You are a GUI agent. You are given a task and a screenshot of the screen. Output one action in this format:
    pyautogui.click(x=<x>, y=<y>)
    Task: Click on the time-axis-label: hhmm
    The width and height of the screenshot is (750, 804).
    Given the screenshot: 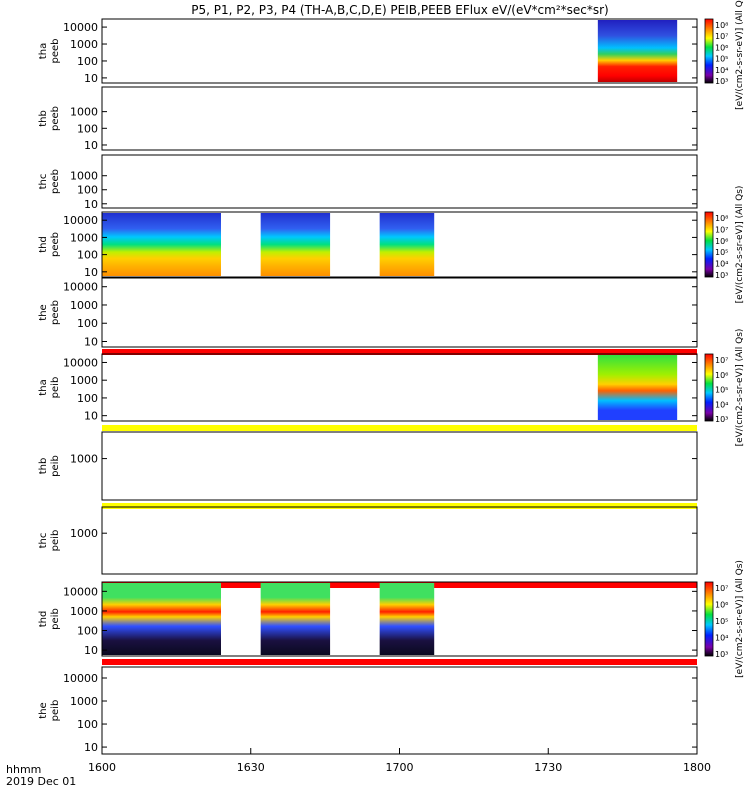 What is the action you would take?
    pyautogui.click(x=23, y=769)
    